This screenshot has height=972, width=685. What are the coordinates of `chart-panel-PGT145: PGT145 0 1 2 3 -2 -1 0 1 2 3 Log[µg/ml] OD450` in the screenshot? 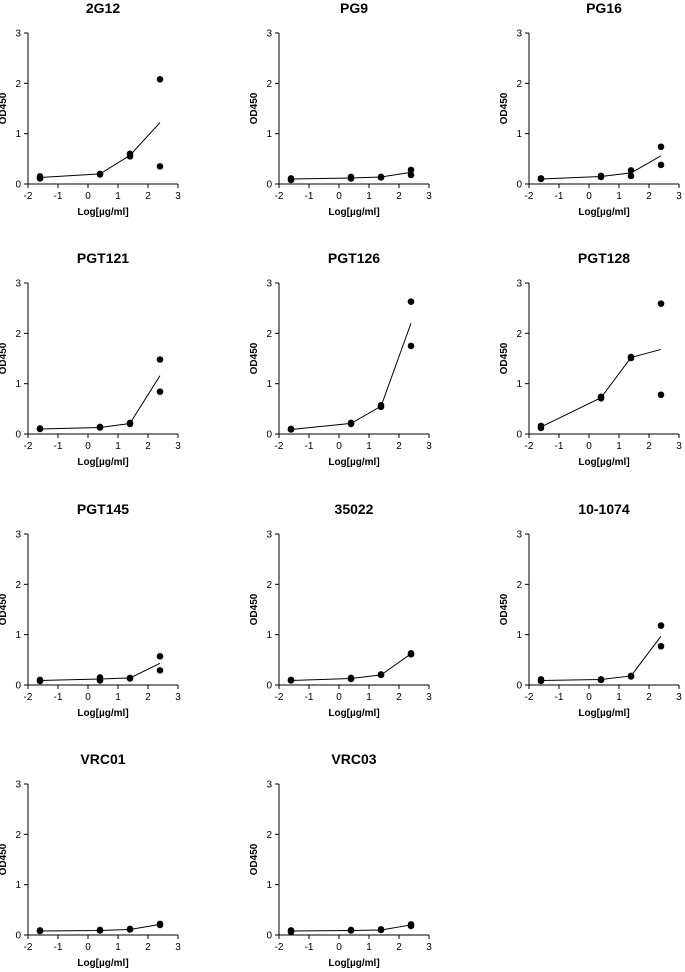 It's located at (90, 610).